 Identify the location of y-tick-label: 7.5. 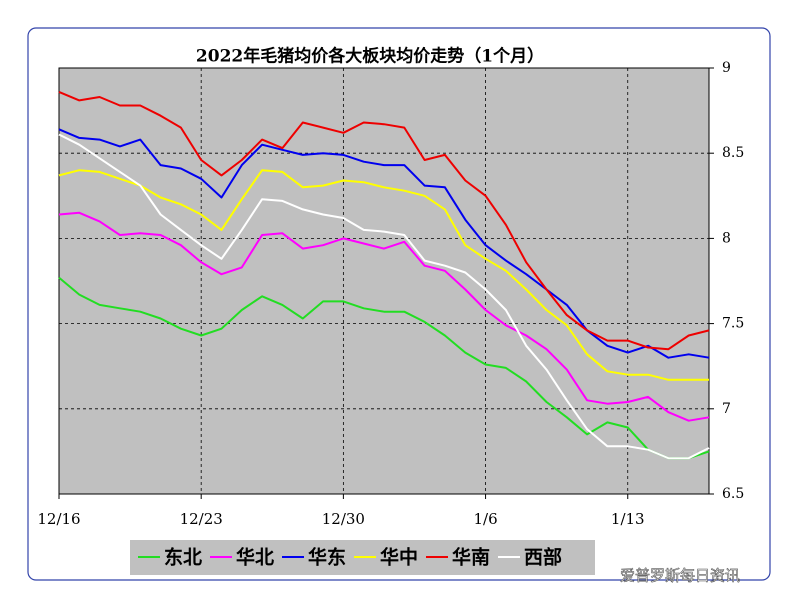
(733, 324).